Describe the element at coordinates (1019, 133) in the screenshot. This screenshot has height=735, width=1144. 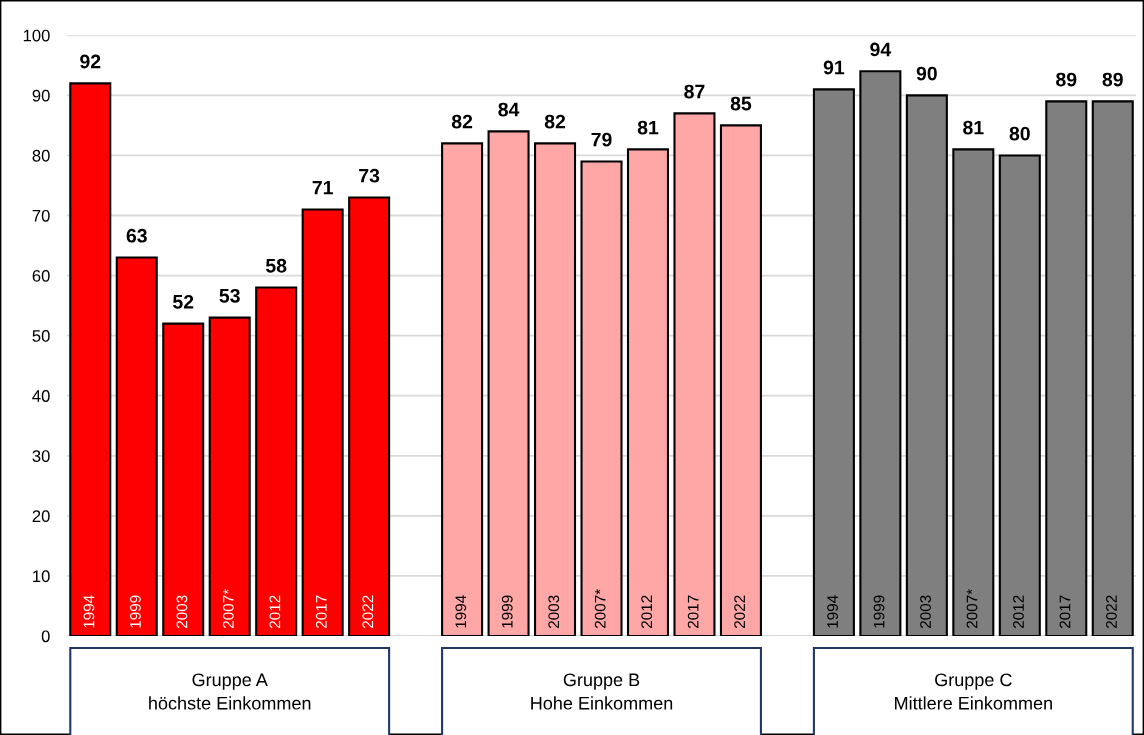
I see `data-label: 80` at that location.